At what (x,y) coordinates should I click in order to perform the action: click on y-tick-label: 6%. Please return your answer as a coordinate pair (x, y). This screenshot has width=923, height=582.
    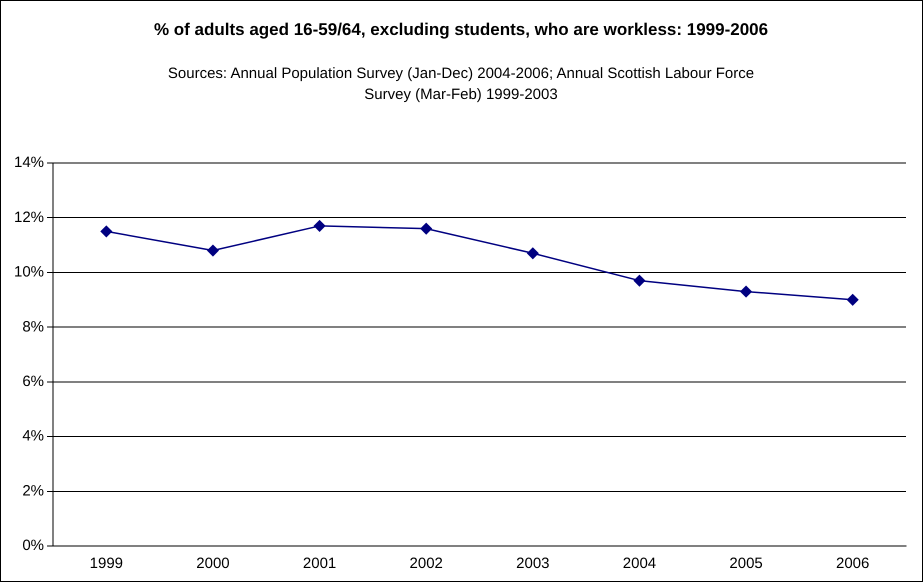
    Looking at the image, I should click on (33, 381).